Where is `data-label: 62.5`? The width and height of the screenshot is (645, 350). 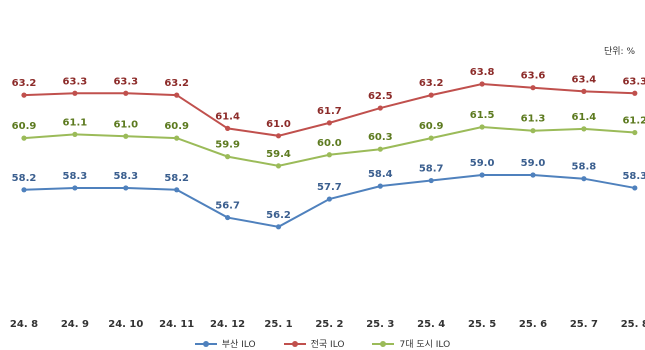
data-label: 62.5 is located at coordinates (380, 96).